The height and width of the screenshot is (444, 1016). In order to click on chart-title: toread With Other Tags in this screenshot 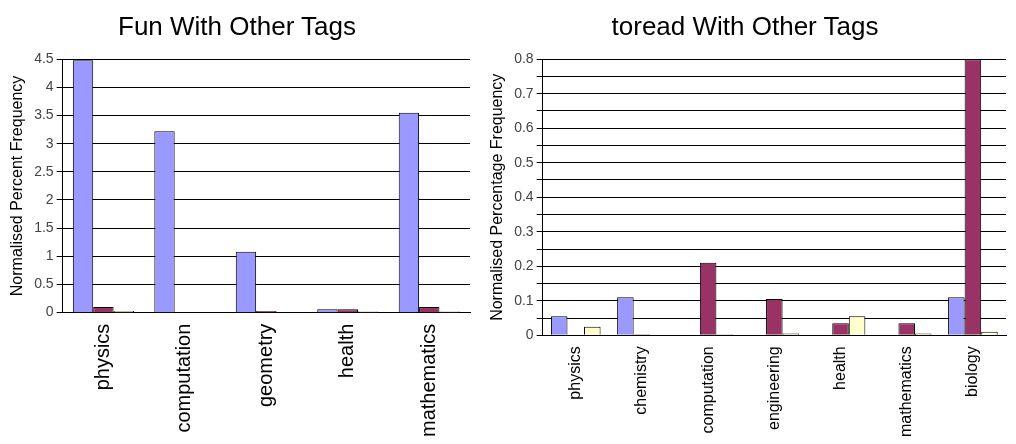, I will do `click(745, 25)`.